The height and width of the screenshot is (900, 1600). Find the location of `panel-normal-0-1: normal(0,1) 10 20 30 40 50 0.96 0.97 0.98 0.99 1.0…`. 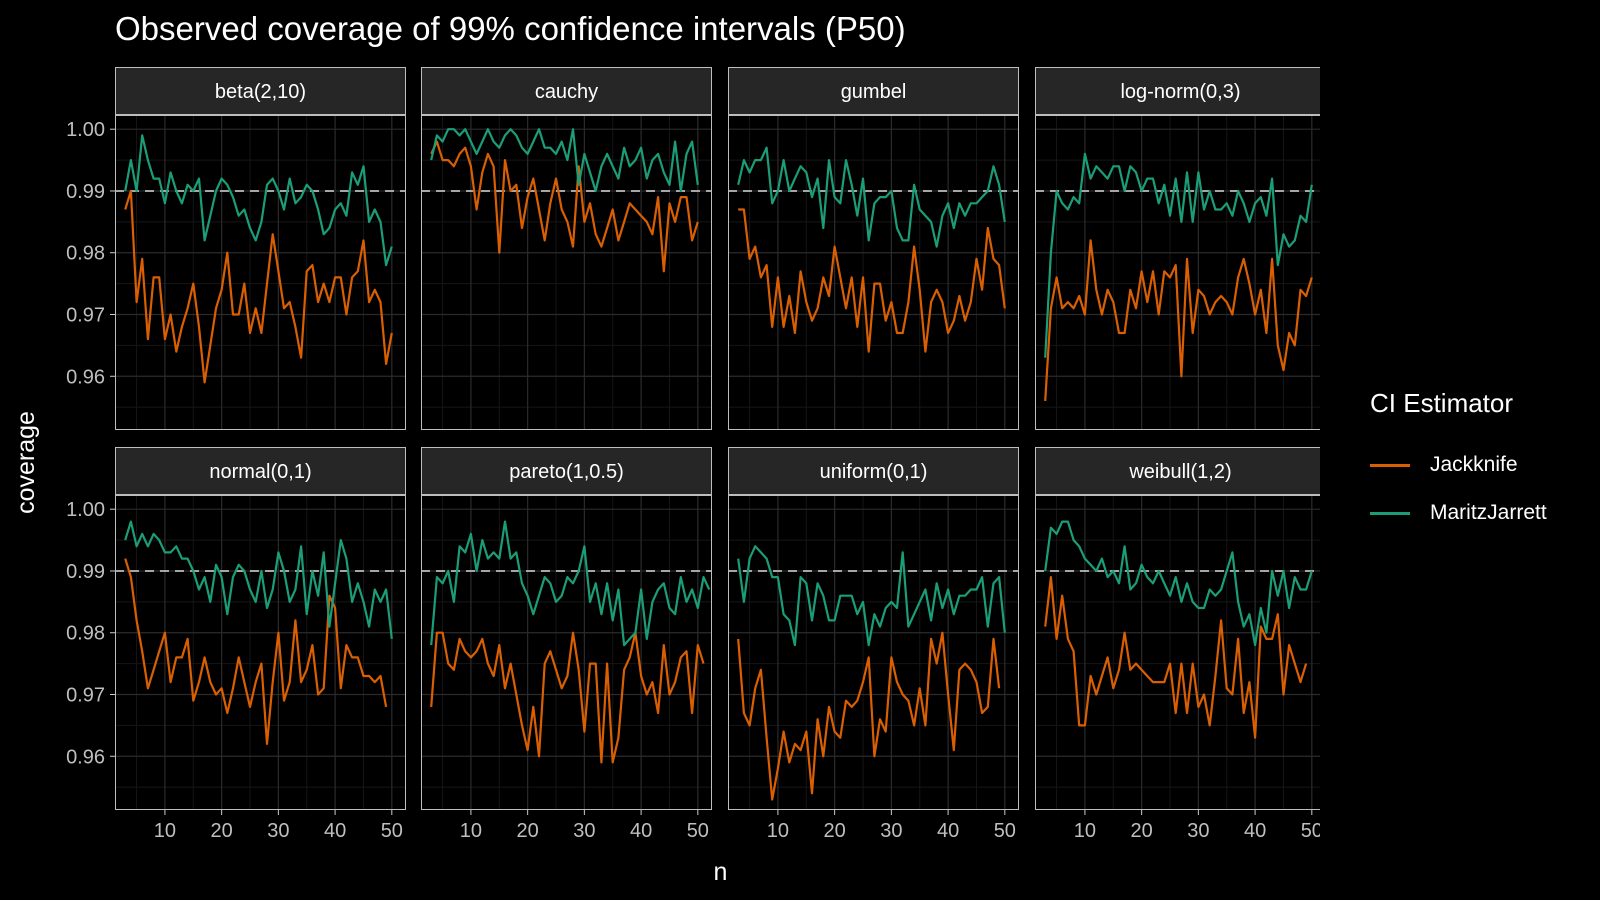

panel-normal-0-1: normal(0,1) 10 20 30 40 50 0.96 0.97 0.98 0.99 1.0… is located at coordinates (236, 644).